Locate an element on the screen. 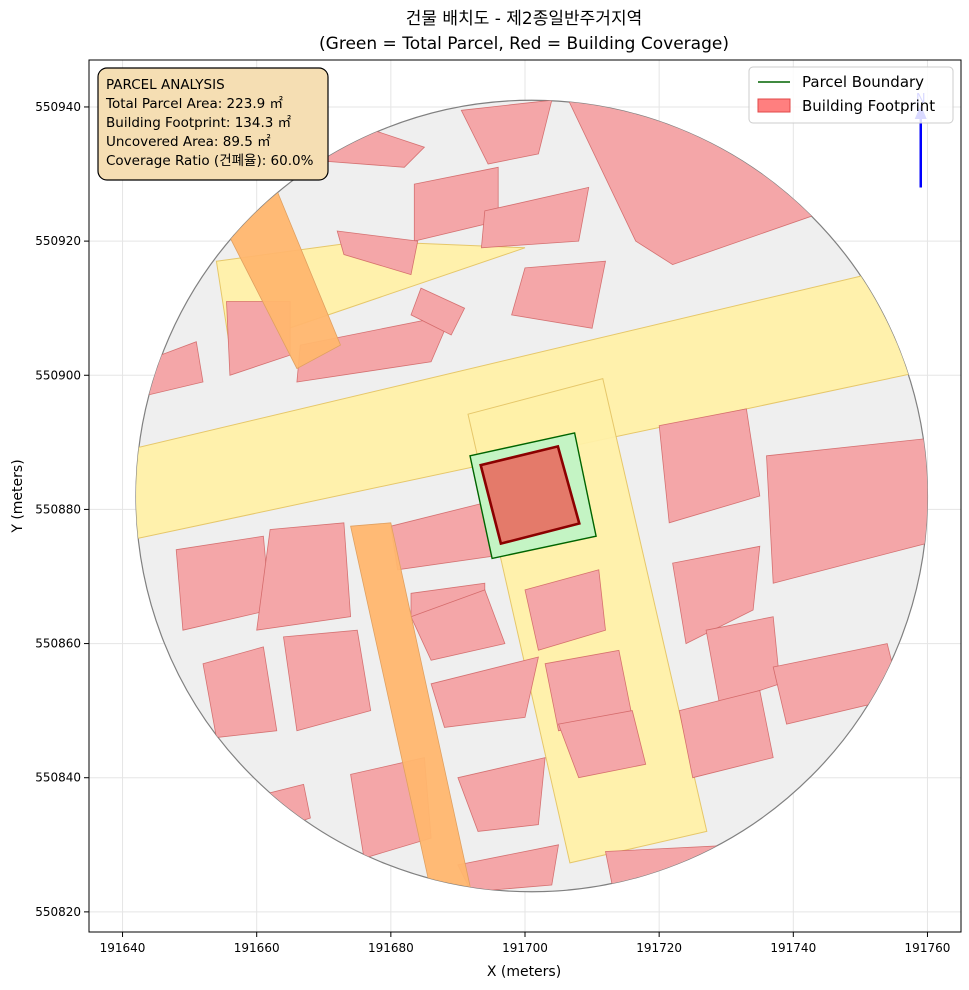 The width and height of the screenshot is (969, 990). x-tick-label: 191760 is located at coordinates (928, 948).